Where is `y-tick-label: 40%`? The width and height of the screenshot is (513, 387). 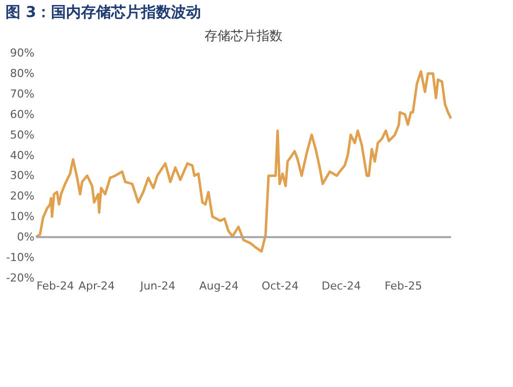 y-tick-label: 40% is located at coordinates (22, 155).